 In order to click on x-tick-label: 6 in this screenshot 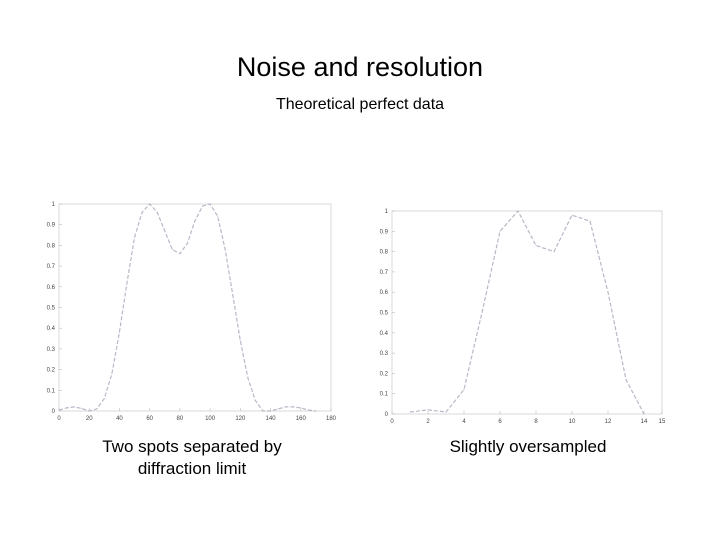, I will do `click(500, 422)`.